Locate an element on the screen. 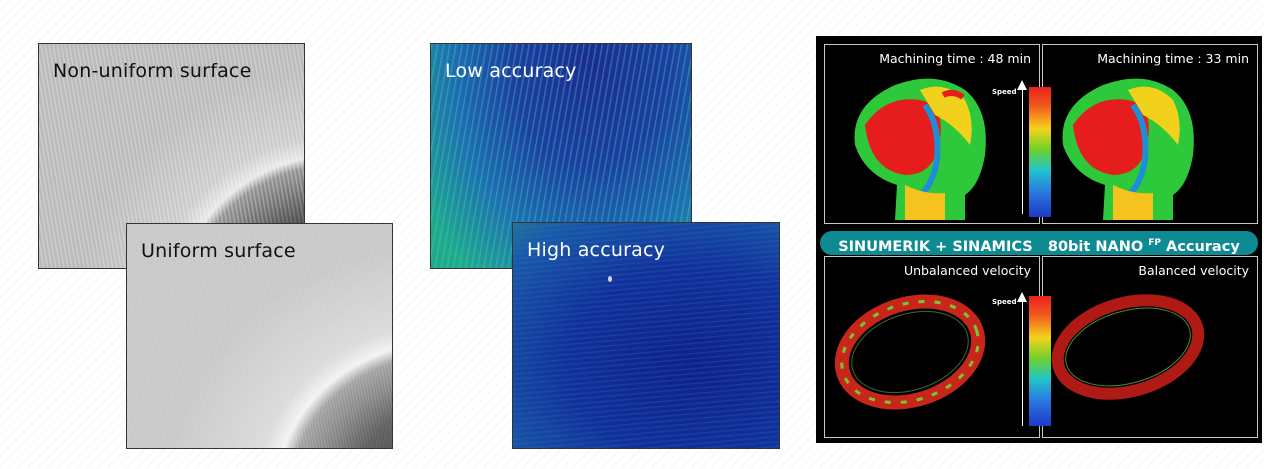 Image resolution: width=1264 pixels, height=469 pixels. surface-ridges is located at coordinates (259, 336).